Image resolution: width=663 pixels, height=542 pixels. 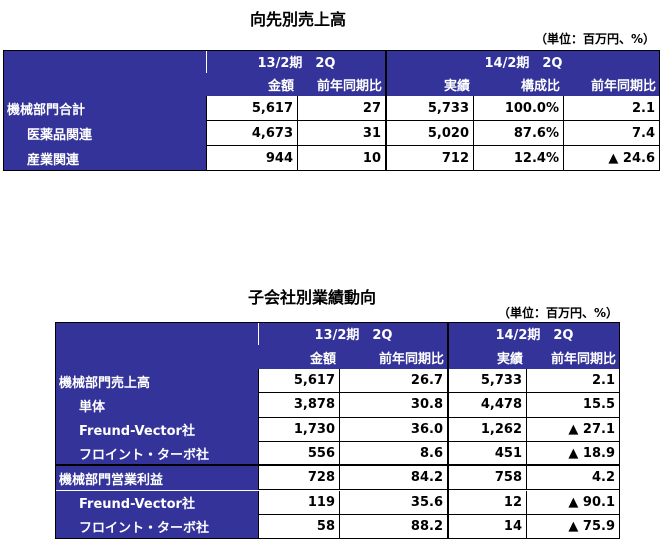 I want to click on cell: 35.6, so click(x=394, y=502).